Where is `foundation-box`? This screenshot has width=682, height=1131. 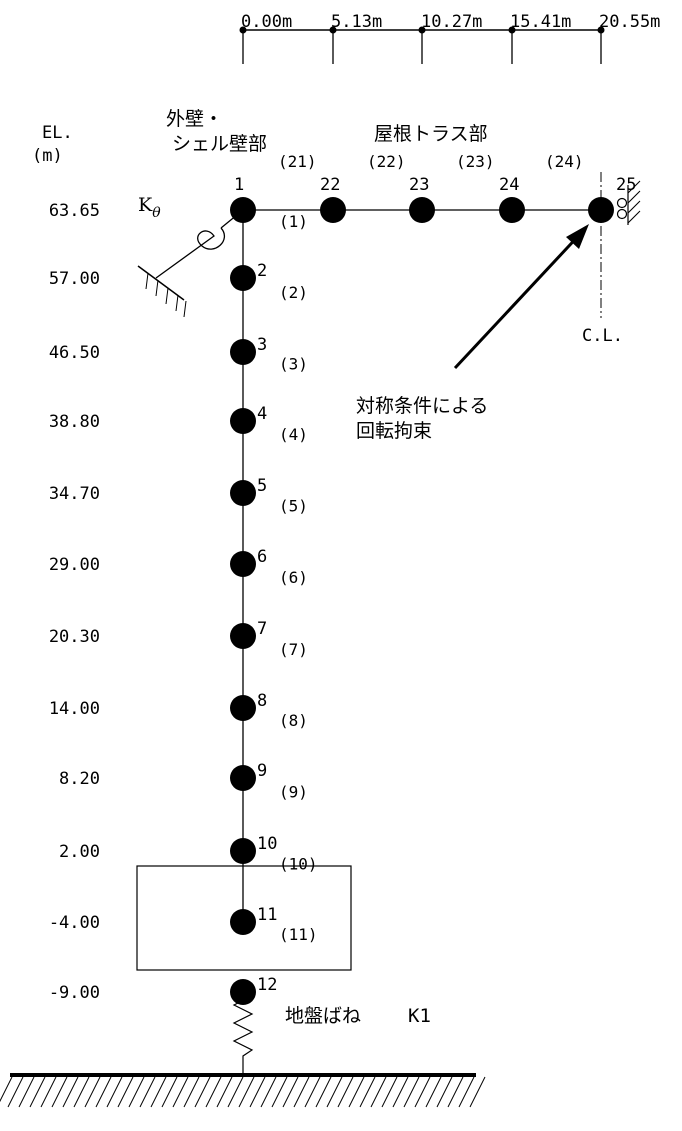
foundation-box is located at coordinates (244, 918).